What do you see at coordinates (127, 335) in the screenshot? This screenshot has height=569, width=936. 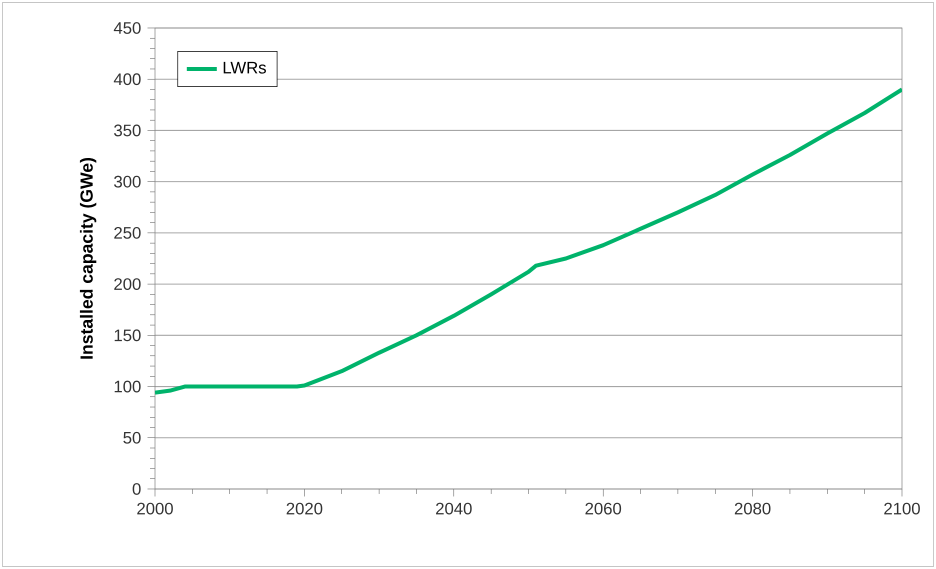 I see `y-tick-label: 150` at bounding box center [127, 335].